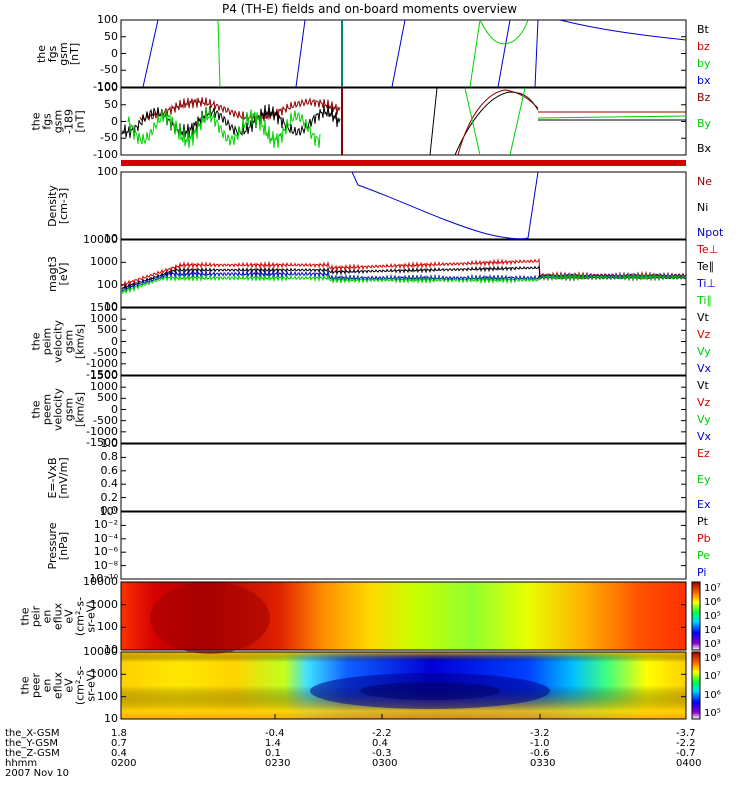 The height and width of the screenshot is (800, 750). I want to click on y-tick-label: 10⁻², so click(105, 525).